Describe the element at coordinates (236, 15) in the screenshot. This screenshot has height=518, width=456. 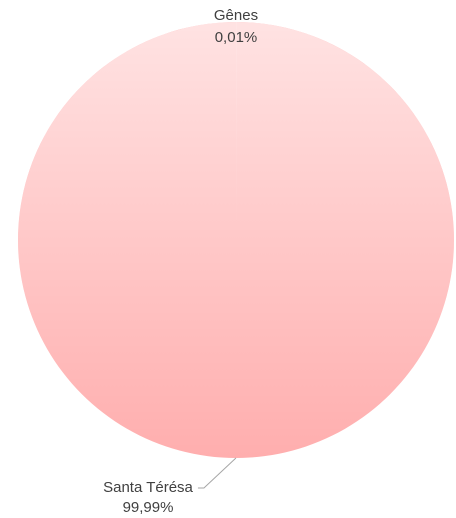
I see `slice-label: Gênes` at that location.